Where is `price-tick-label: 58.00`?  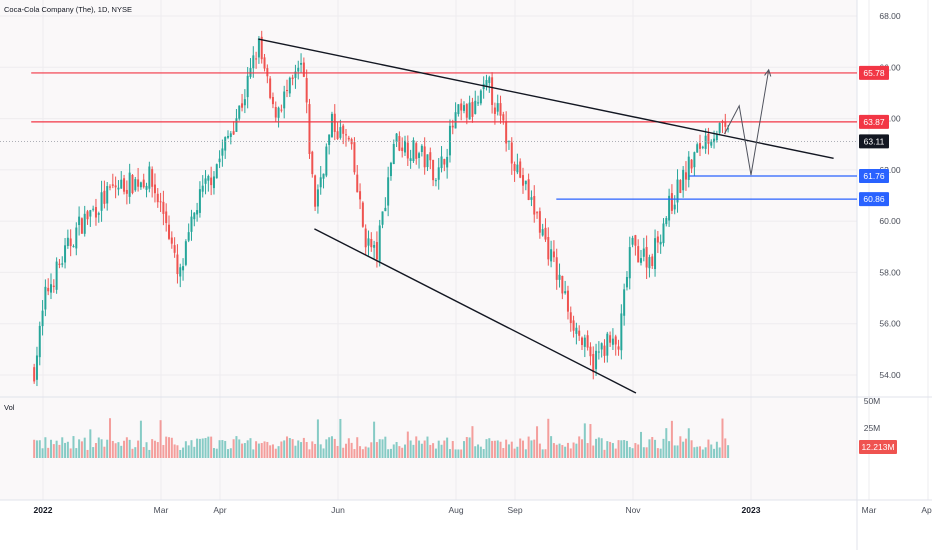
price-tick-label: 58.00 is located at coordinates (890, 272).